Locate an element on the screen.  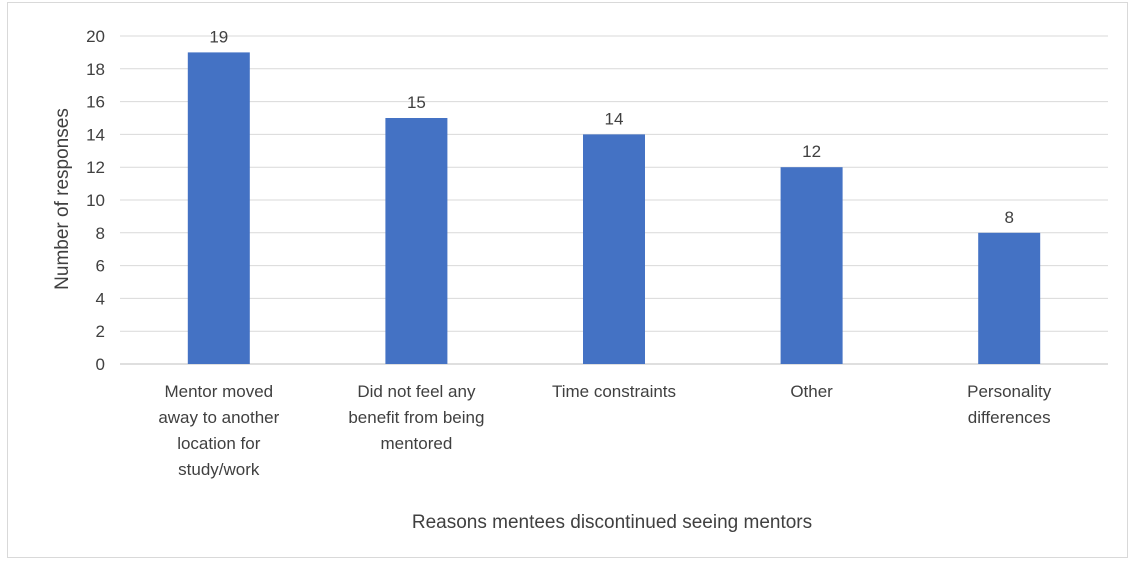
x-category-label: Personality is located at coordinates (1009, 391).